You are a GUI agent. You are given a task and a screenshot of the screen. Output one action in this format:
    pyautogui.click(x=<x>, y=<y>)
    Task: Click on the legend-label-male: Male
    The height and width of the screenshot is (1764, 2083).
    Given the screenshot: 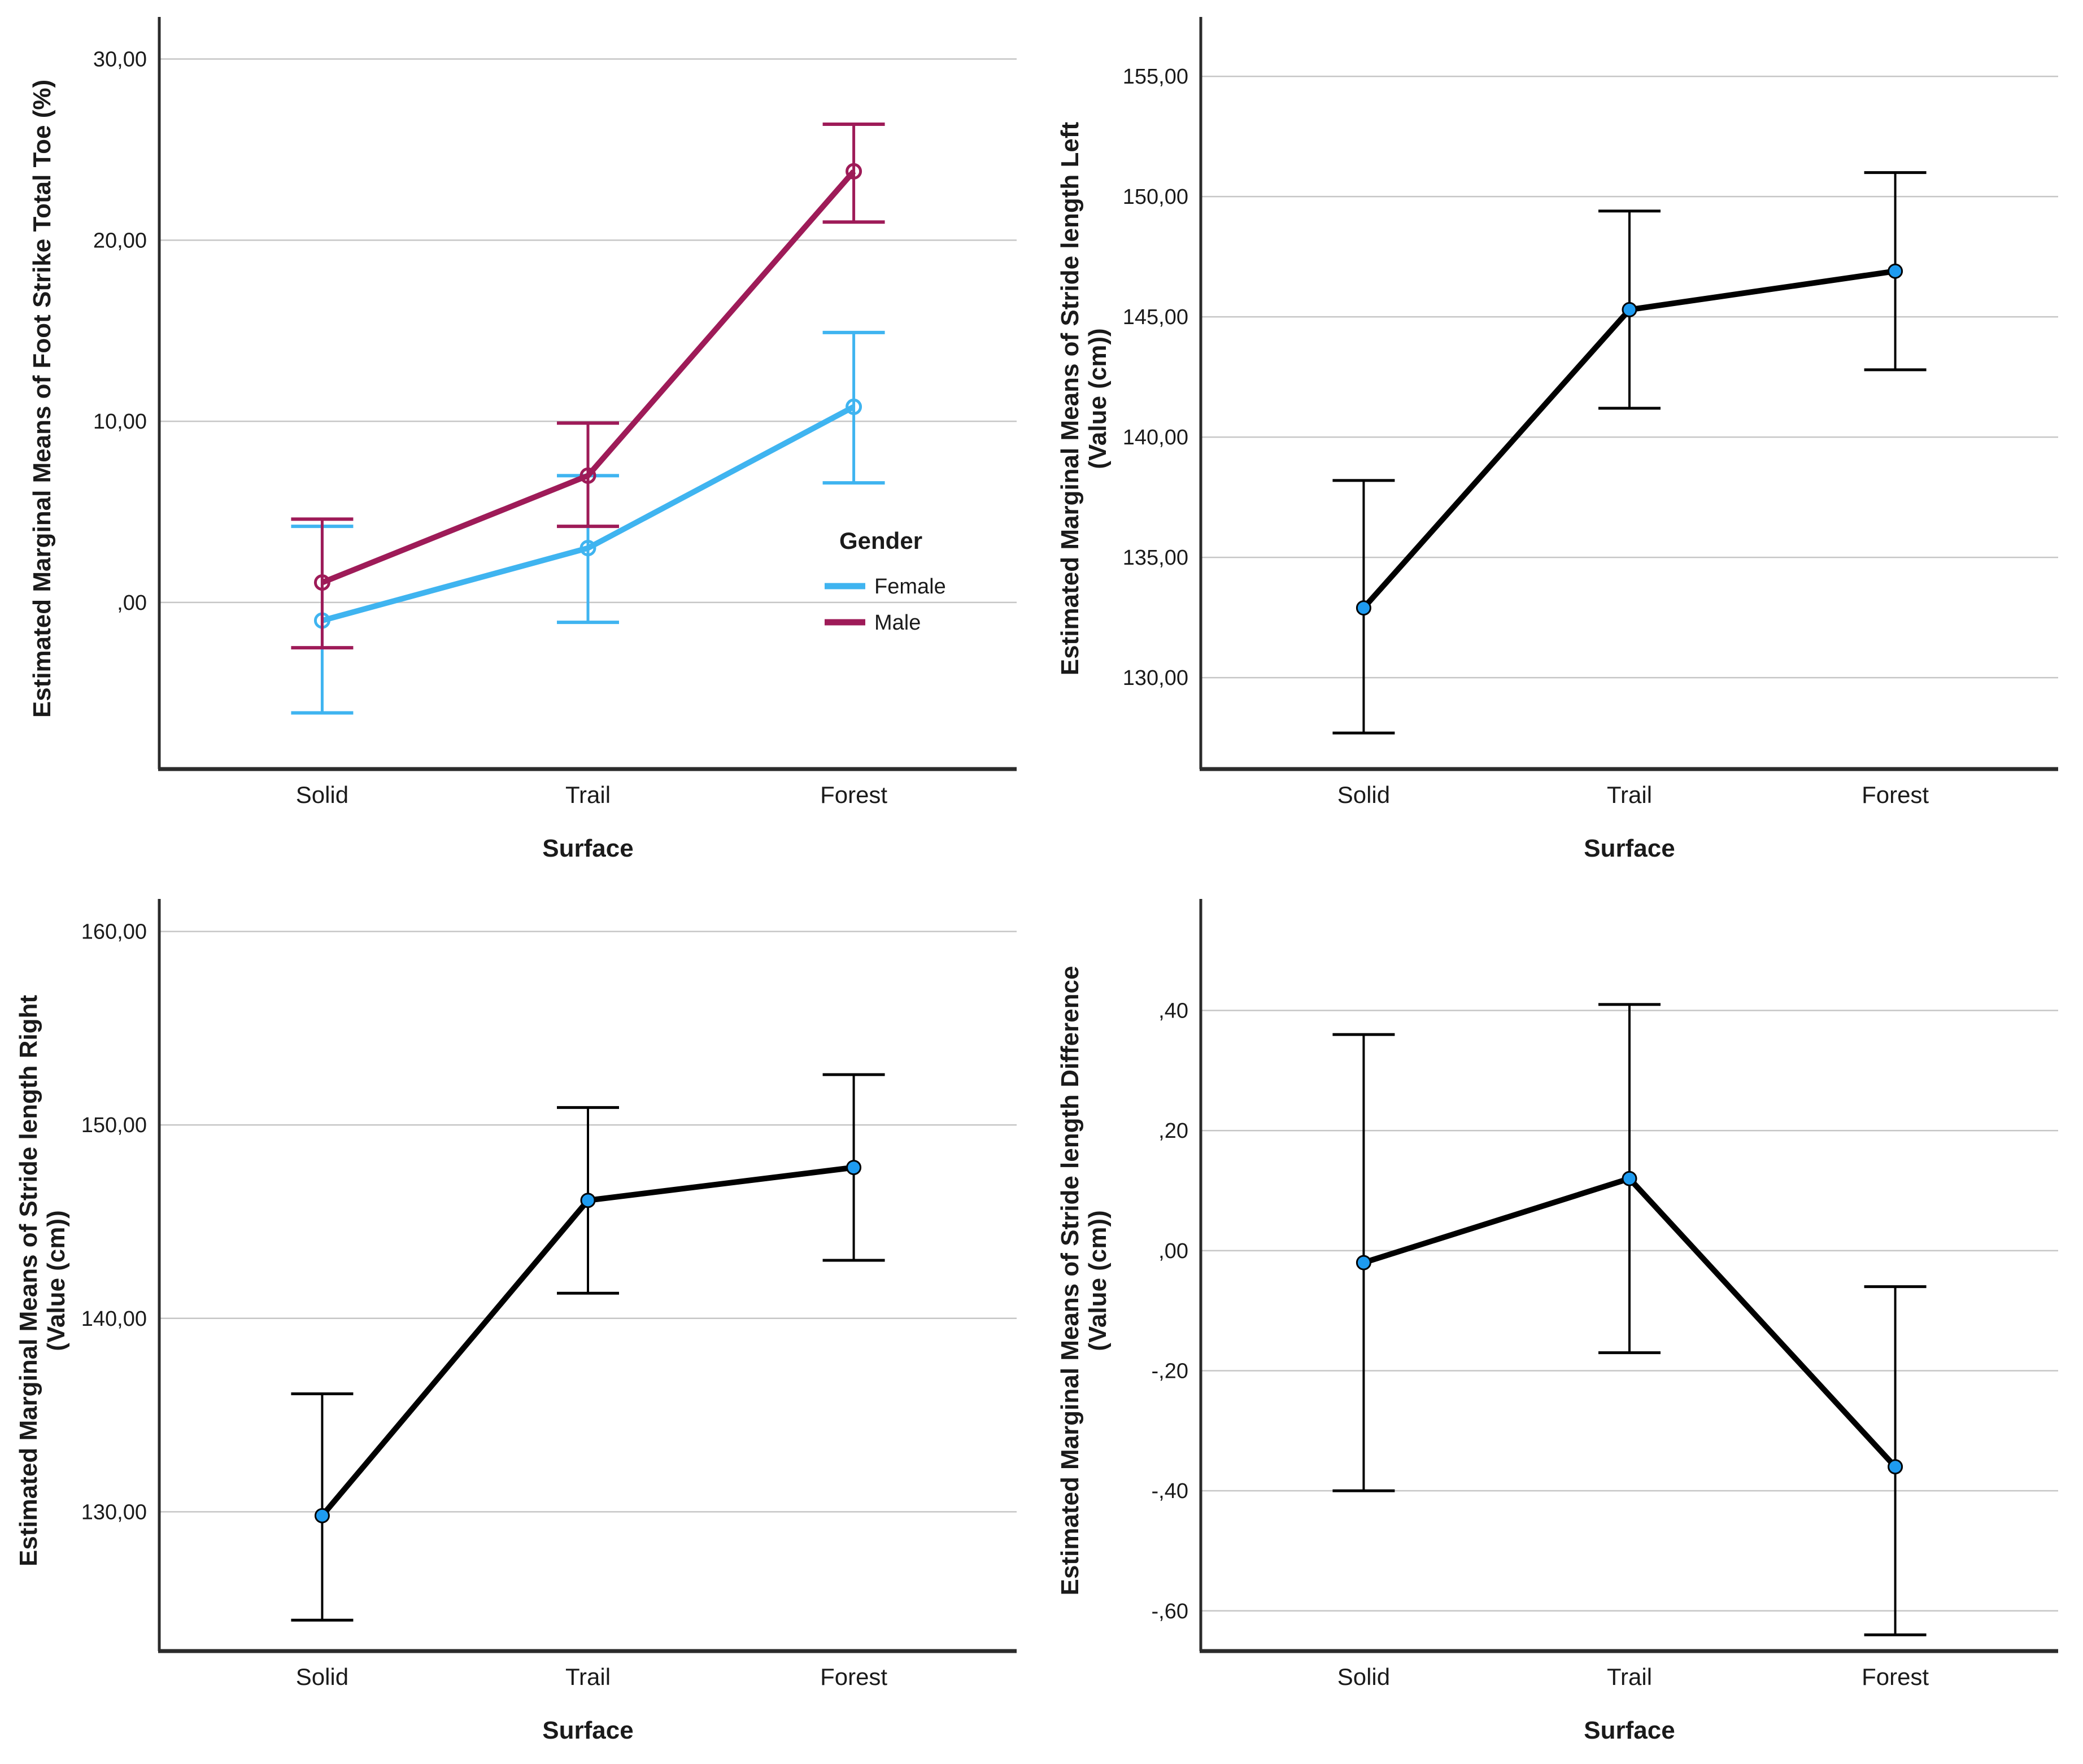 What is the action you would take?
    pyautogui.click(x=897, y=623)
    